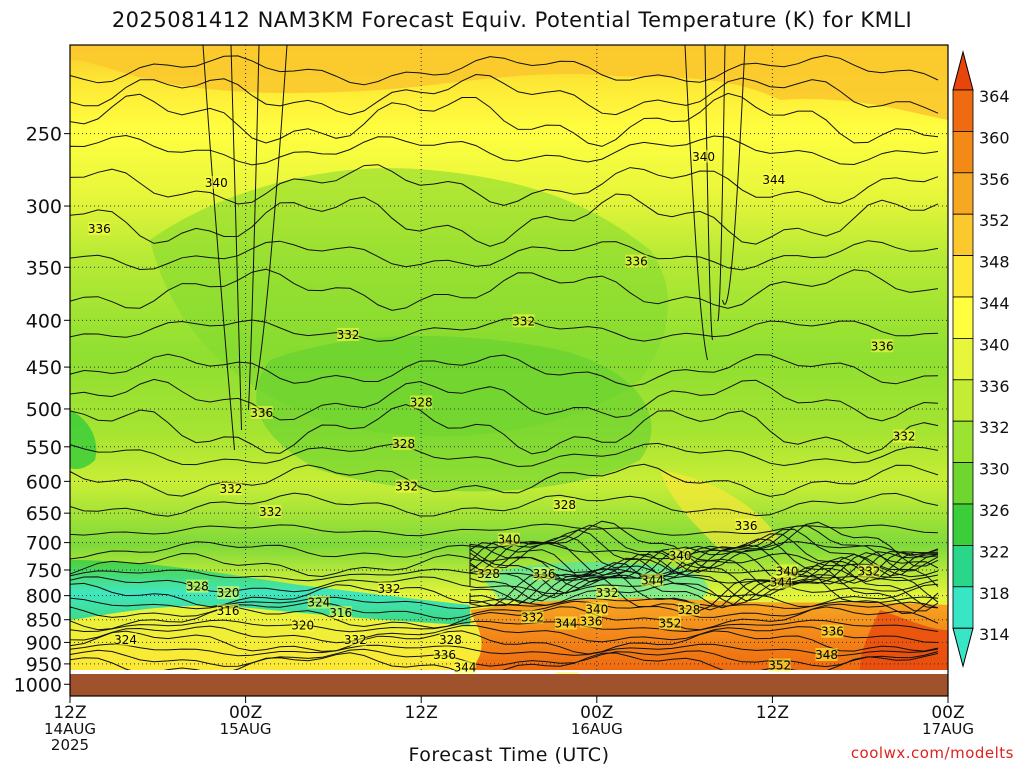 This screenshot has height=768, width=1024. Describe the element at coordinates (69, 713) in the screenshot. I see `x-tick-label: 12Z` at that location.